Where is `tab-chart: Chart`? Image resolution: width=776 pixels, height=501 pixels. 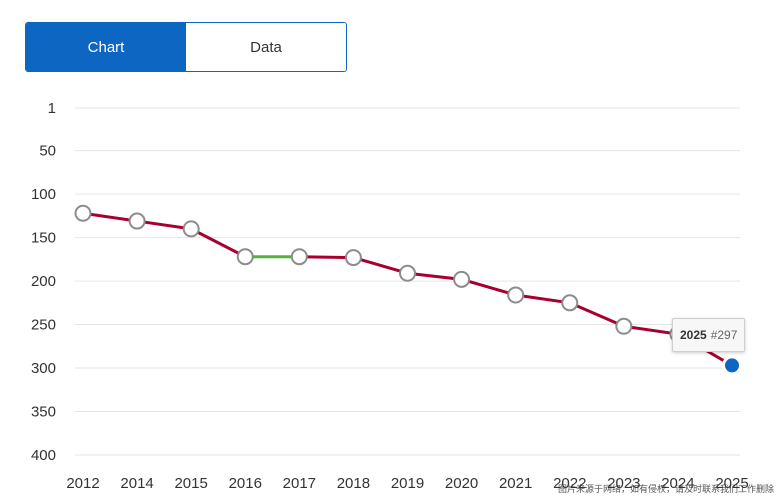 tab-chart: Chart is located at coordinates (106, 47).